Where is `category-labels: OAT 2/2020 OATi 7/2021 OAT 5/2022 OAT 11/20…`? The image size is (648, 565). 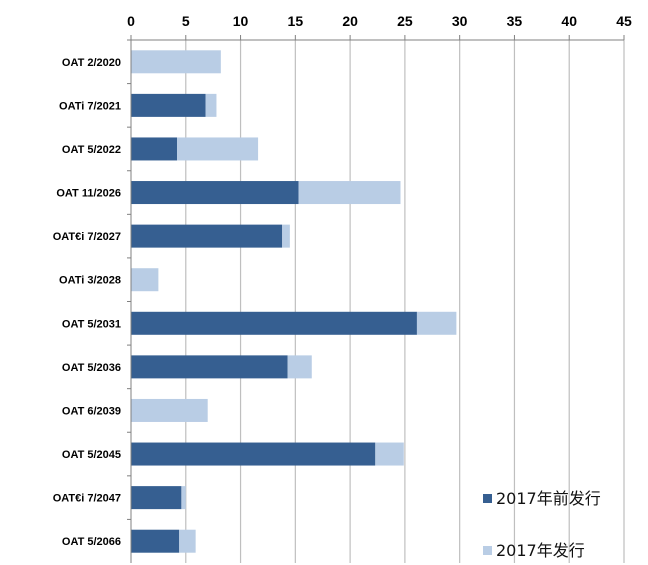 category-labels: OAT 2/2020 OATi 7/2021 OAT 5/2022 OAT 11/20… is located at coordinates (87, 302).